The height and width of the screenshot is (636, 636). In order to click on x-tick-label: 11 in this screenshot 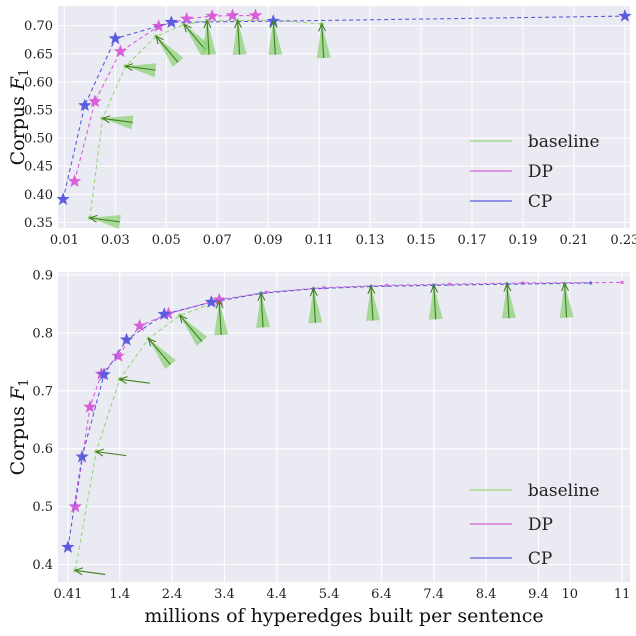, I will do `click(622, 594)`.